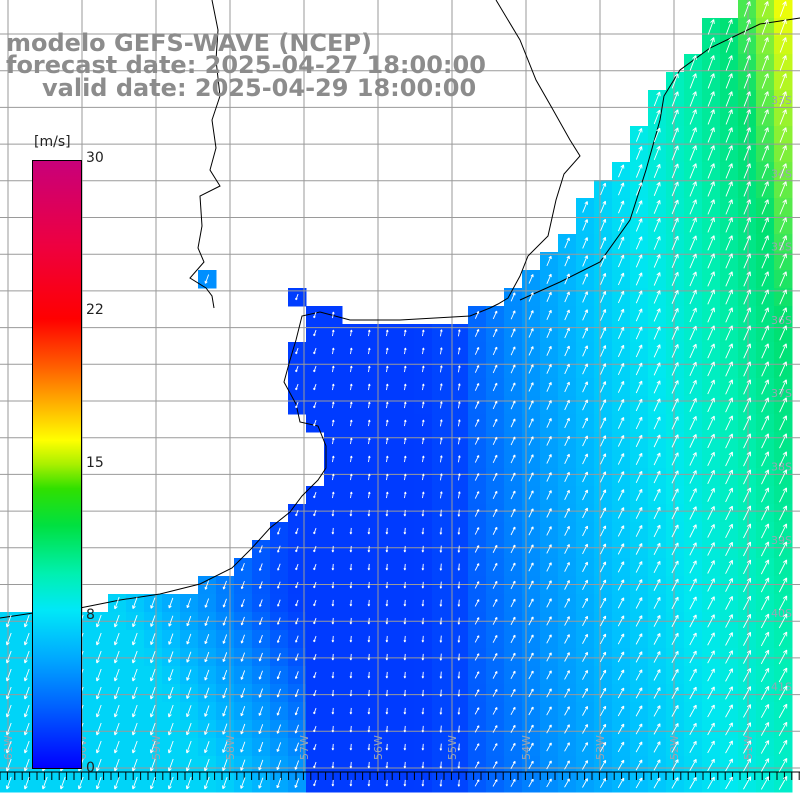  Describe the element at coordinates (526, 747) in the screenshot. I see `longitude-label: 54W` at that location.